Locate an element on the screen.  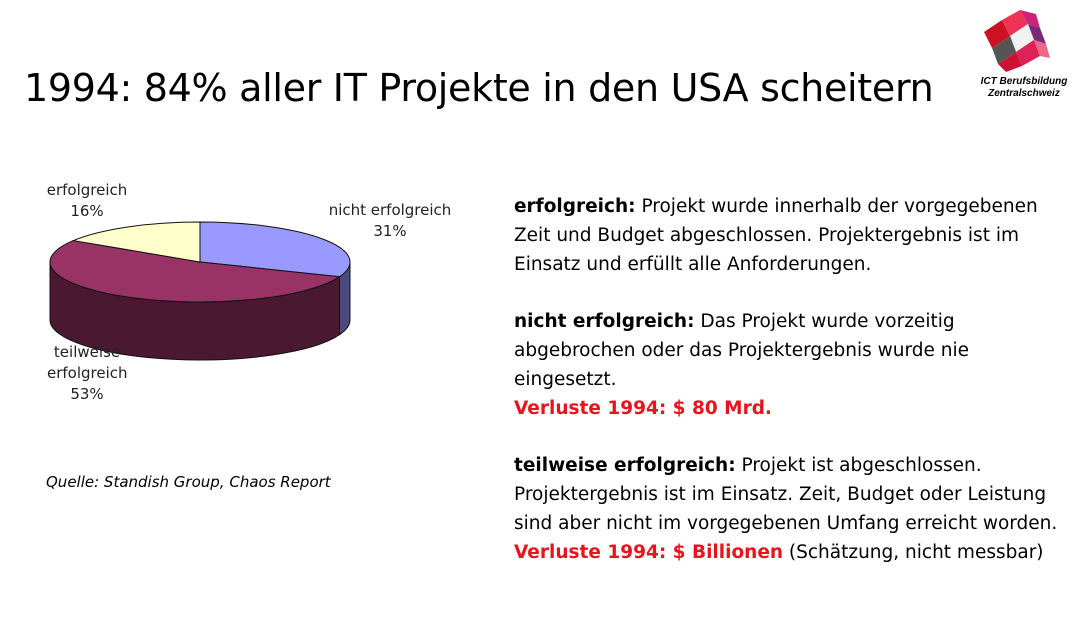
slice-name-nicht-erfolgreich: nicht erfolgreich is located at coordinates (390, 210).